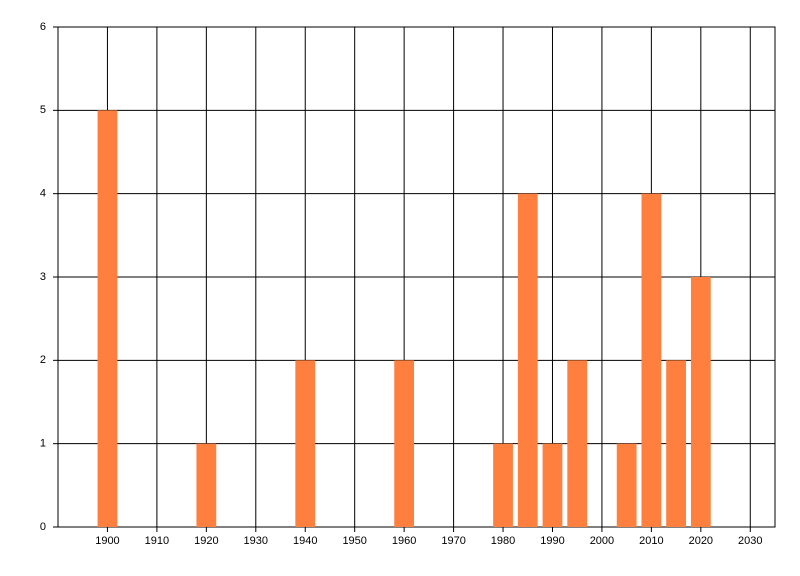 This screenshot has height=576, width=800. I want to click on y-tick-label: 6, so click(43, 27).